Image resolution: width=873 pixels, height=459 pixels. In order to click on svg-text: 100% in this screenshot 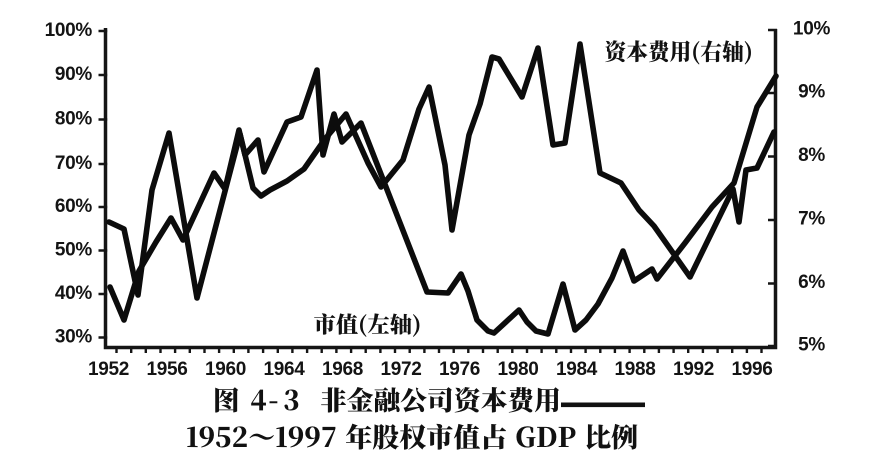, I will do `click(69, 30)`.